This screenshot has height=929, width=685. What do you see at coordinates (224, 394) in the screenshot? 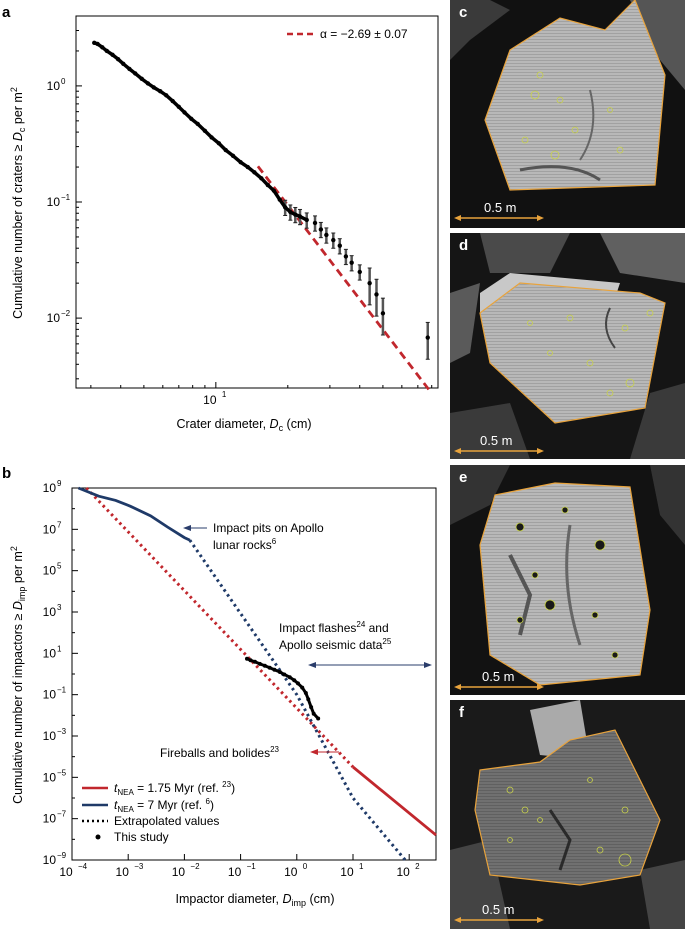
I see `x-tick-label-exp-a: 1` at bounding box center [224, 394].